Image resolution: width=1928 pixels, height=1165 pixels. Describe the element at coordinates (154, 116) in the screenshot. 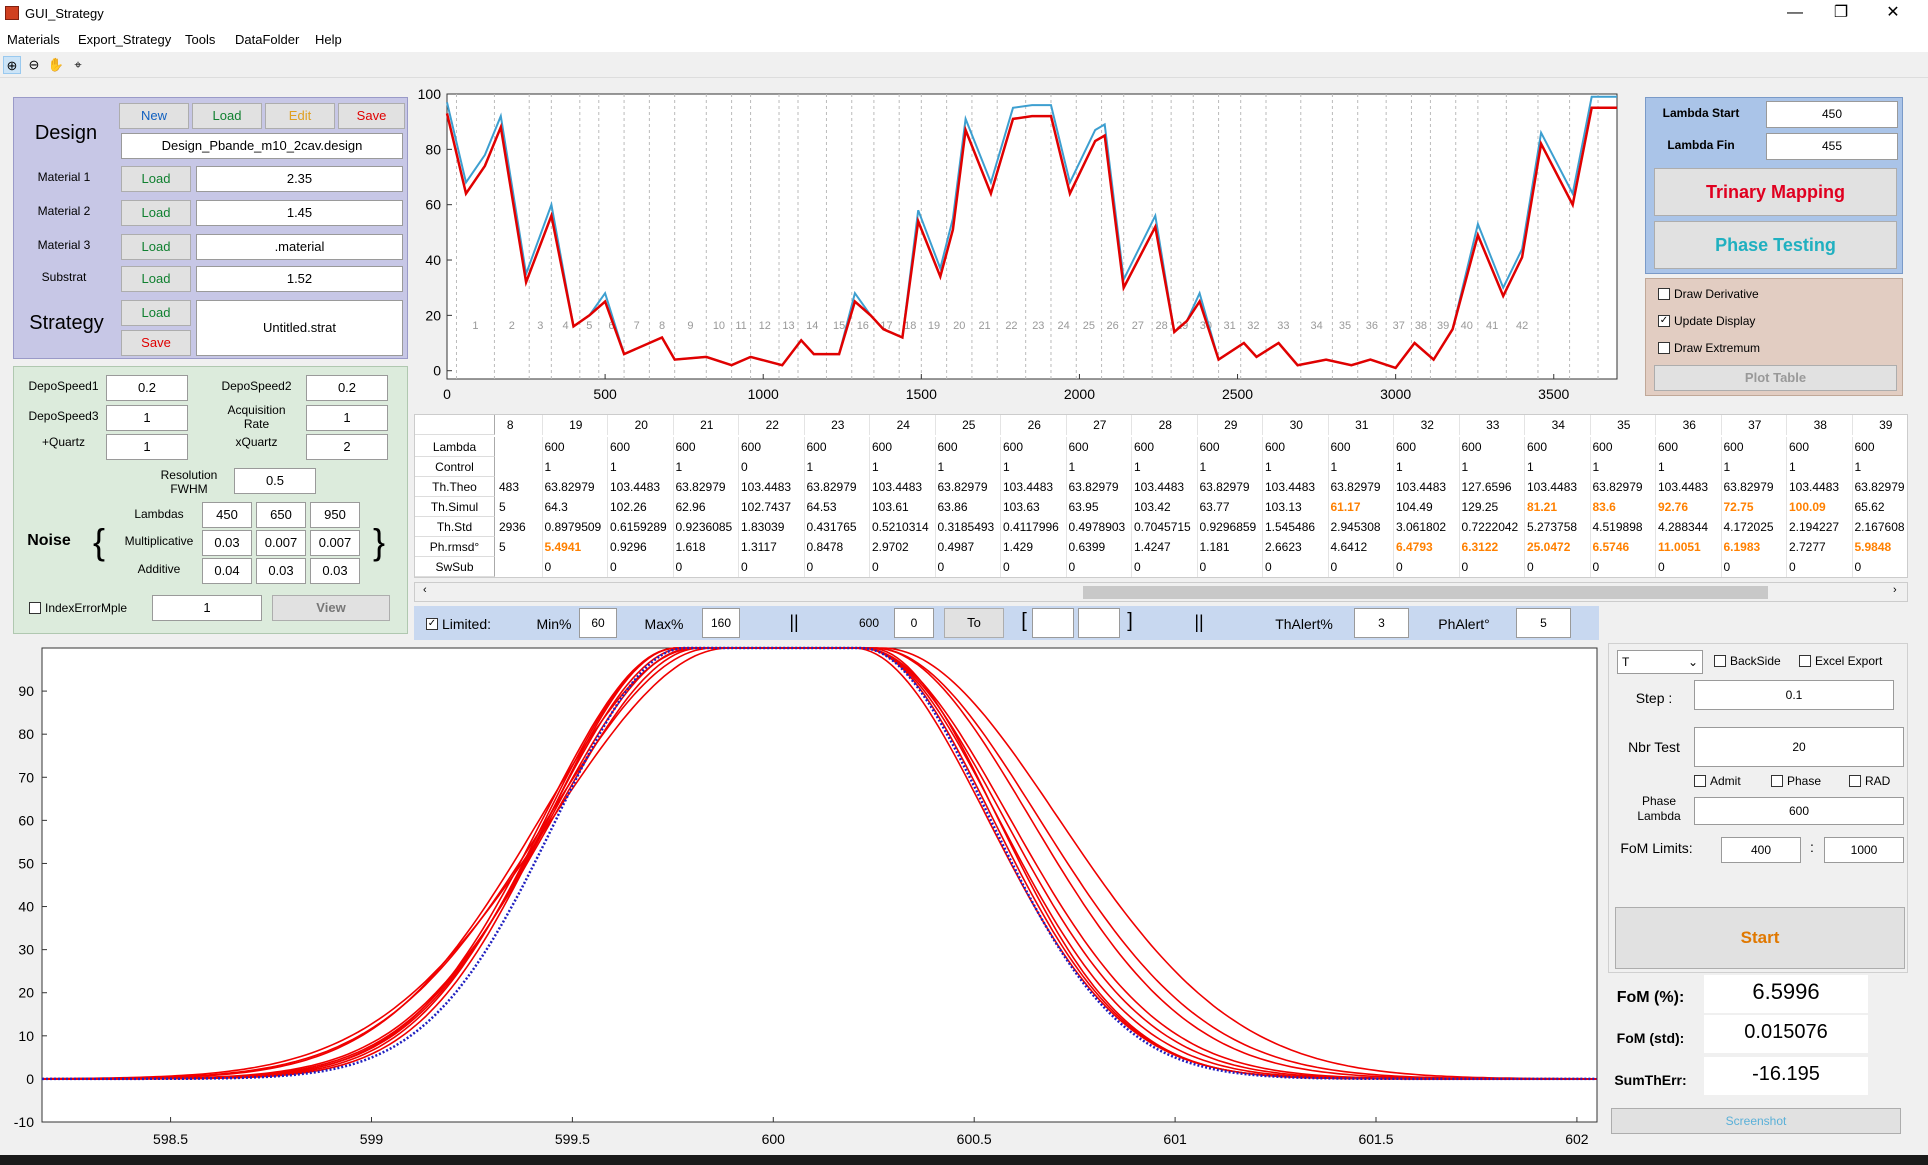

I see `new-design-button: New` at that location.